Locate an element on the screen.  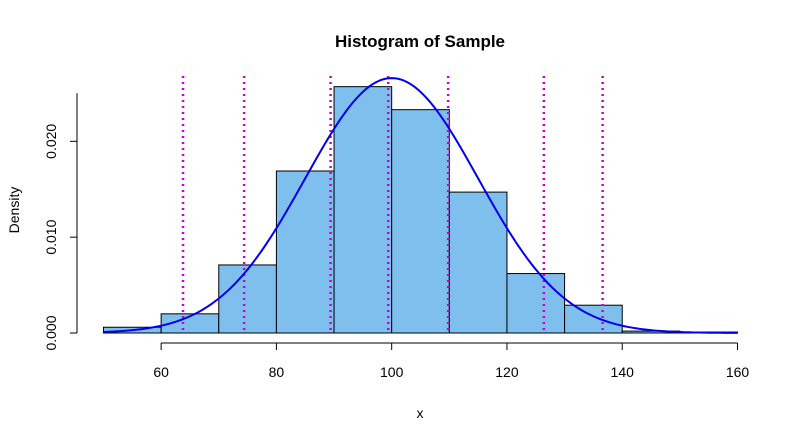
y-tick-label: 0.010 is located at coordinates (51, 236).